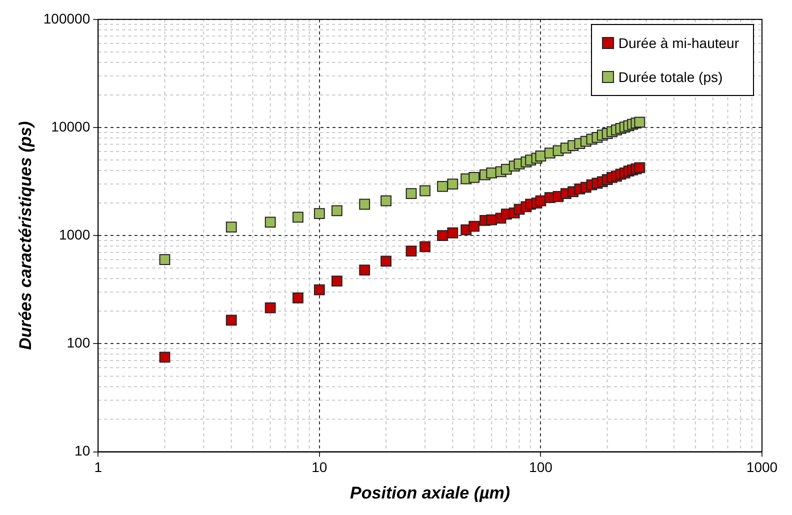 The width and height of the screenshot is (792, 515). What do you see at coordinates (66, 18) in the screenshot?
I see `y-tick-label: 100000` at bounding box center [66, 18].